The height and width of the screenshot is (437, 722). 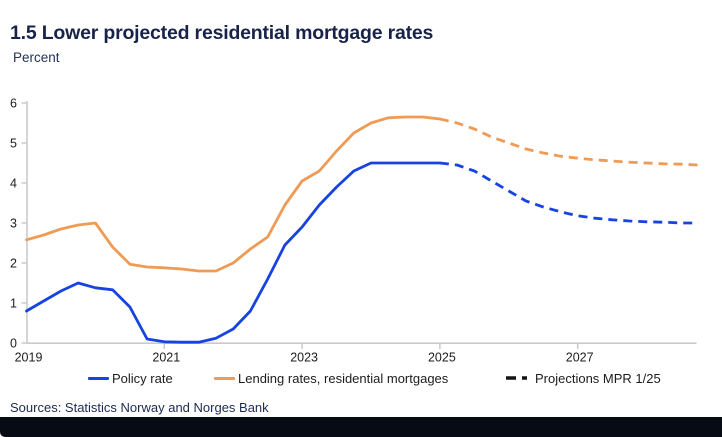 What do you see at coordinates (13, 224) in the screenshot?
I see `y-axis-label: 3` at bounding box center [13, 224].